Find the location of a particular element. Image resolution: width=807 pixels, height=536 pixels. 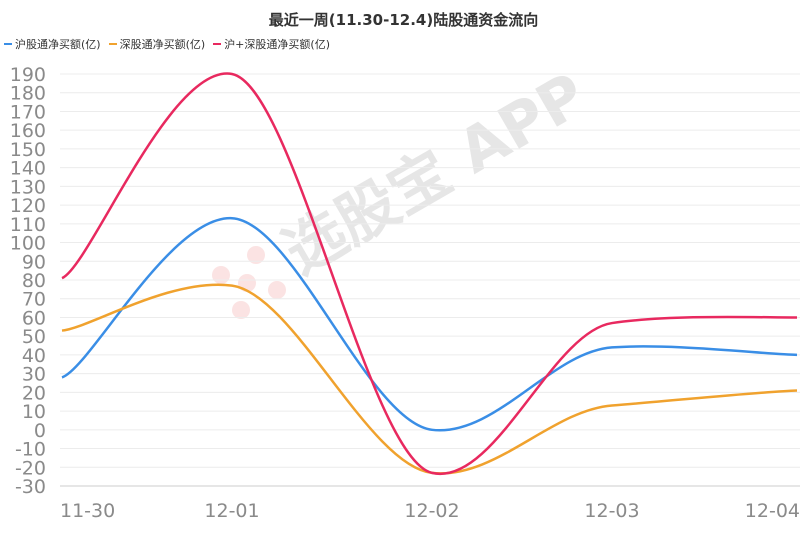

x-axis: 11-30 12-01 12-02 12-03 12-04 is located at coordinates (430, 511).